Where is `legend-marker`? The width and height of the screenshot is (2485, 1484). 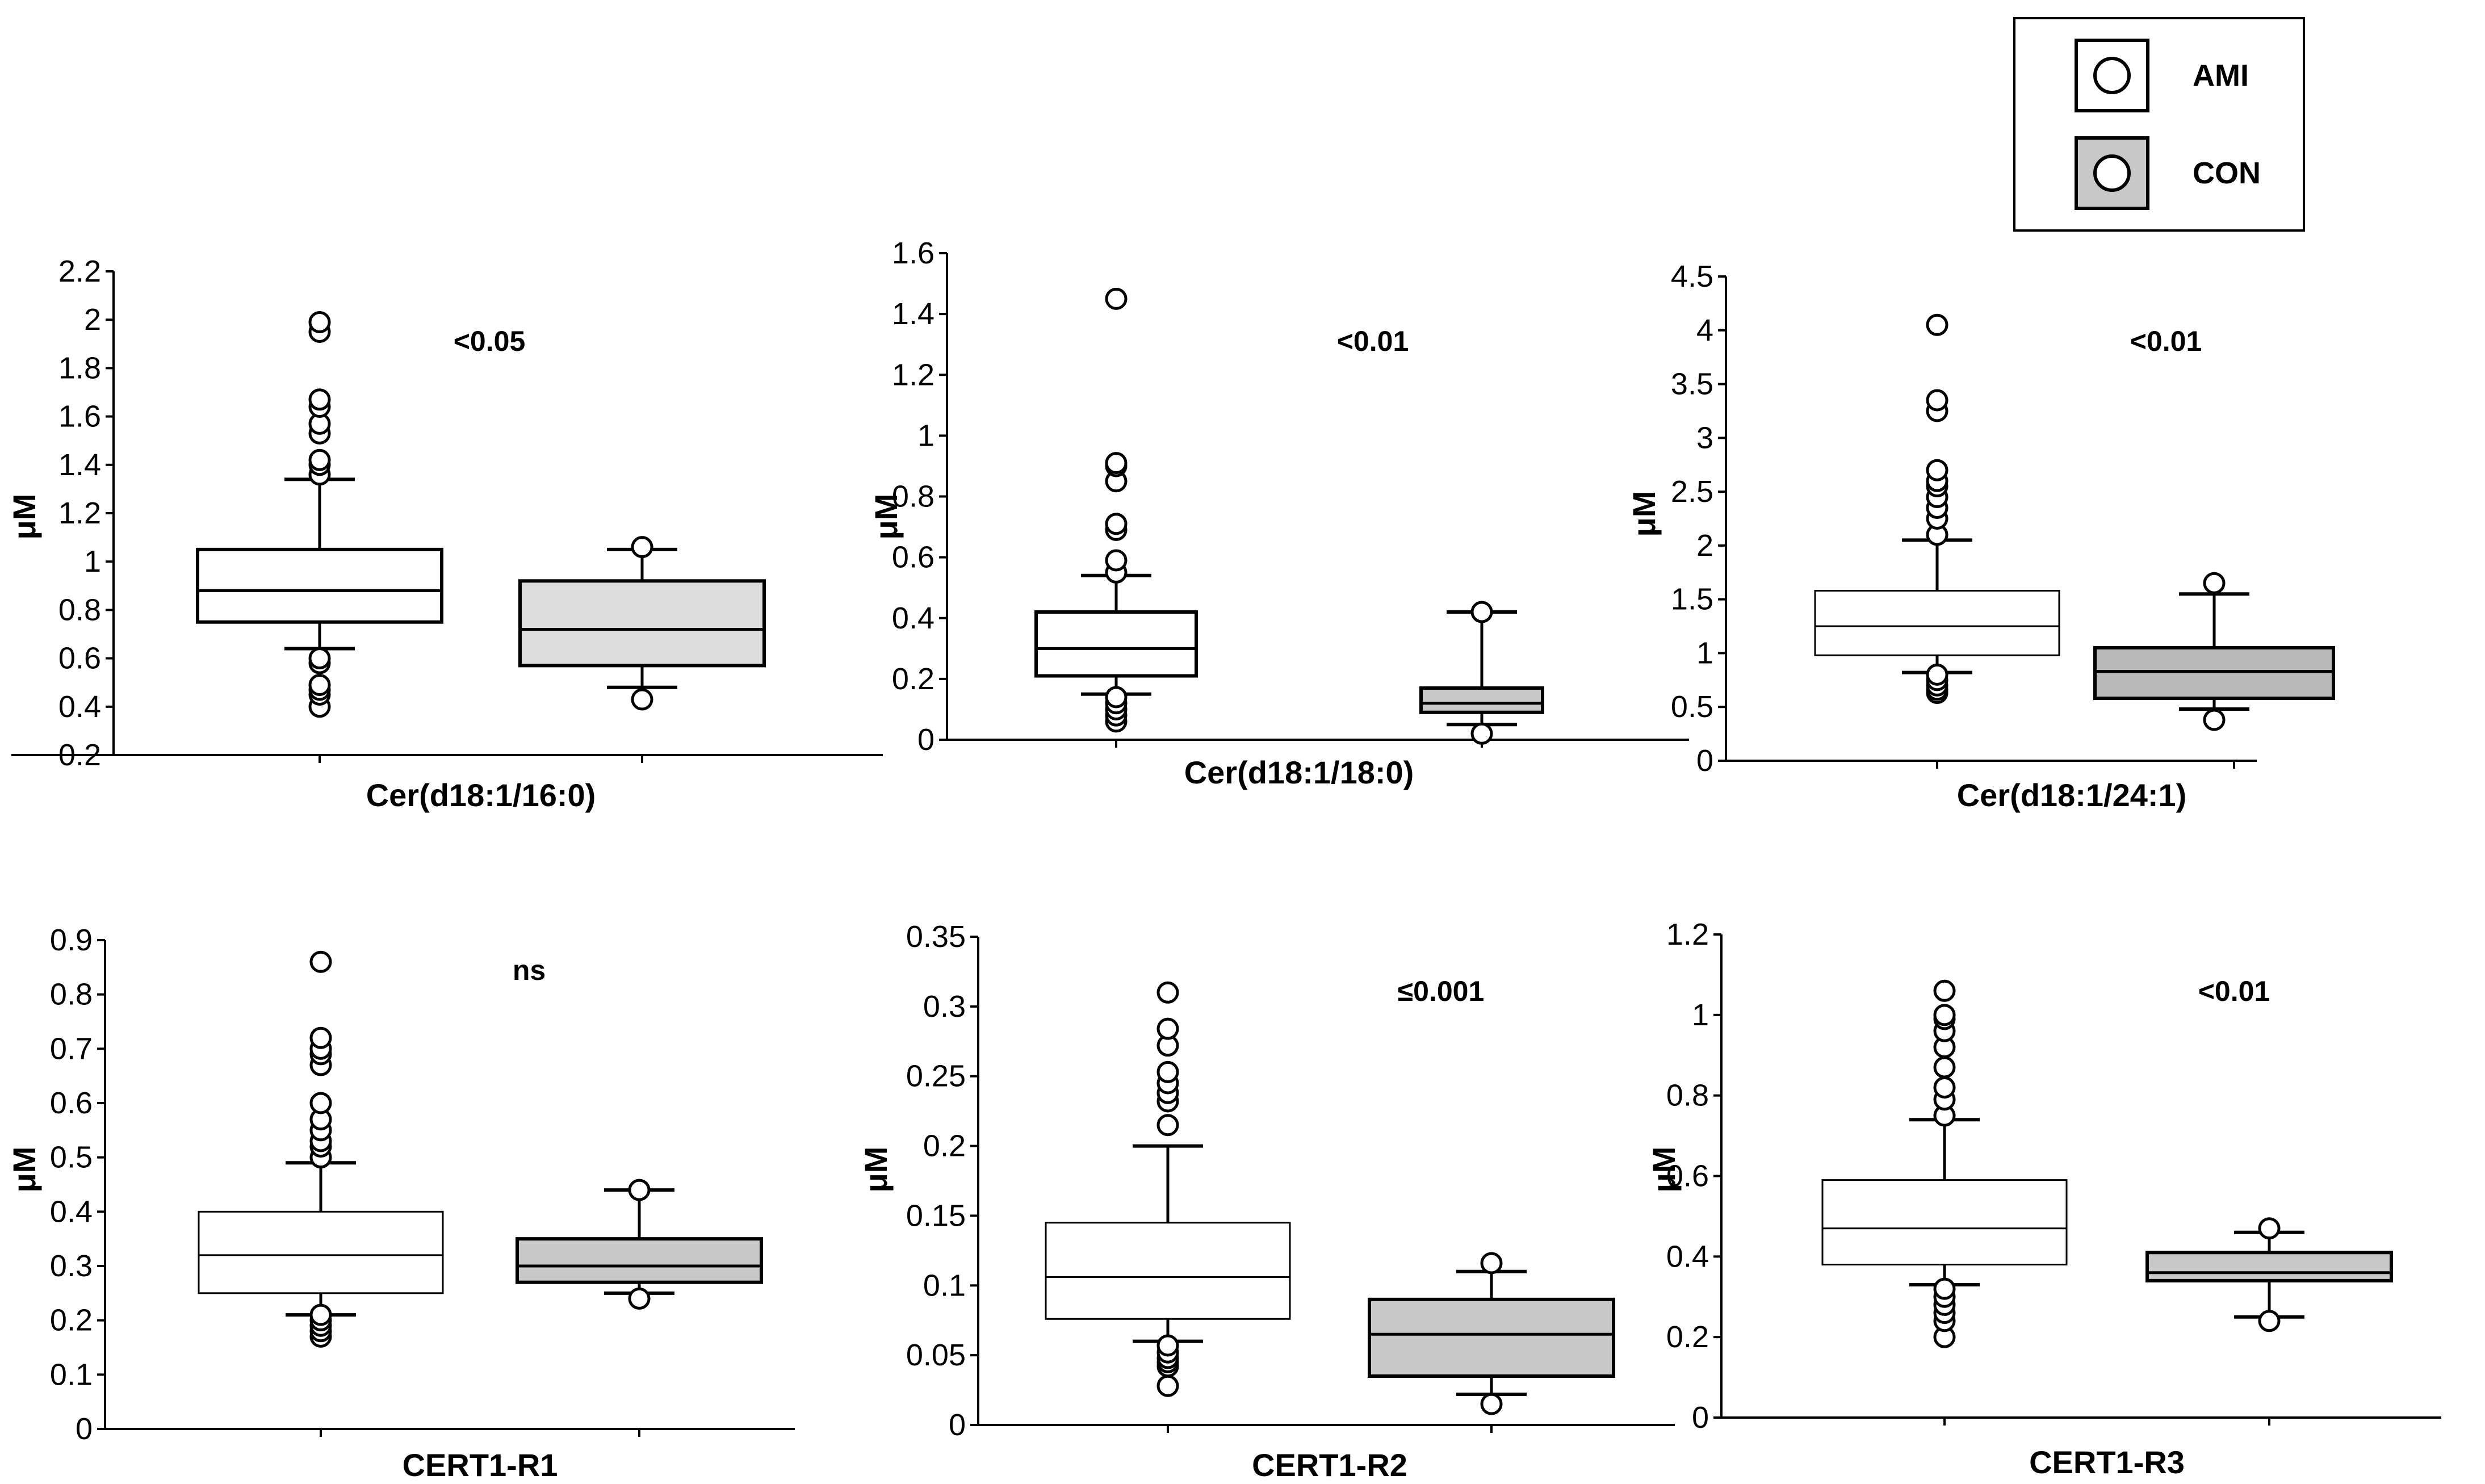
legend-marker is located at coordinates (2112, 76).